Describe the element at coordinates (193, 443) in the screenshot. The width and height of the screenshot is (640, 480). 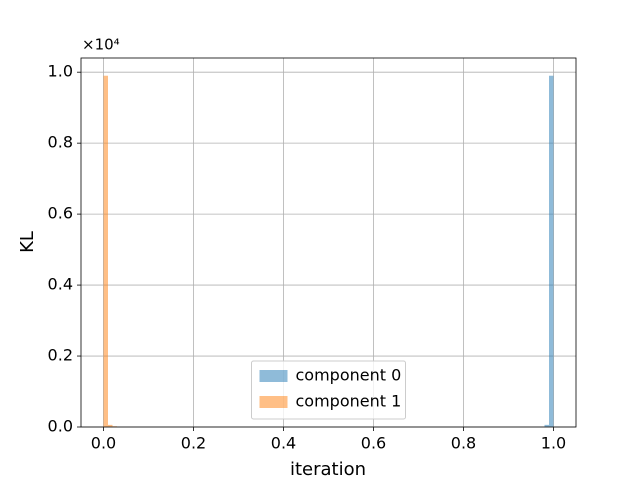
I see `x-tick-label: 0.2` at that location.